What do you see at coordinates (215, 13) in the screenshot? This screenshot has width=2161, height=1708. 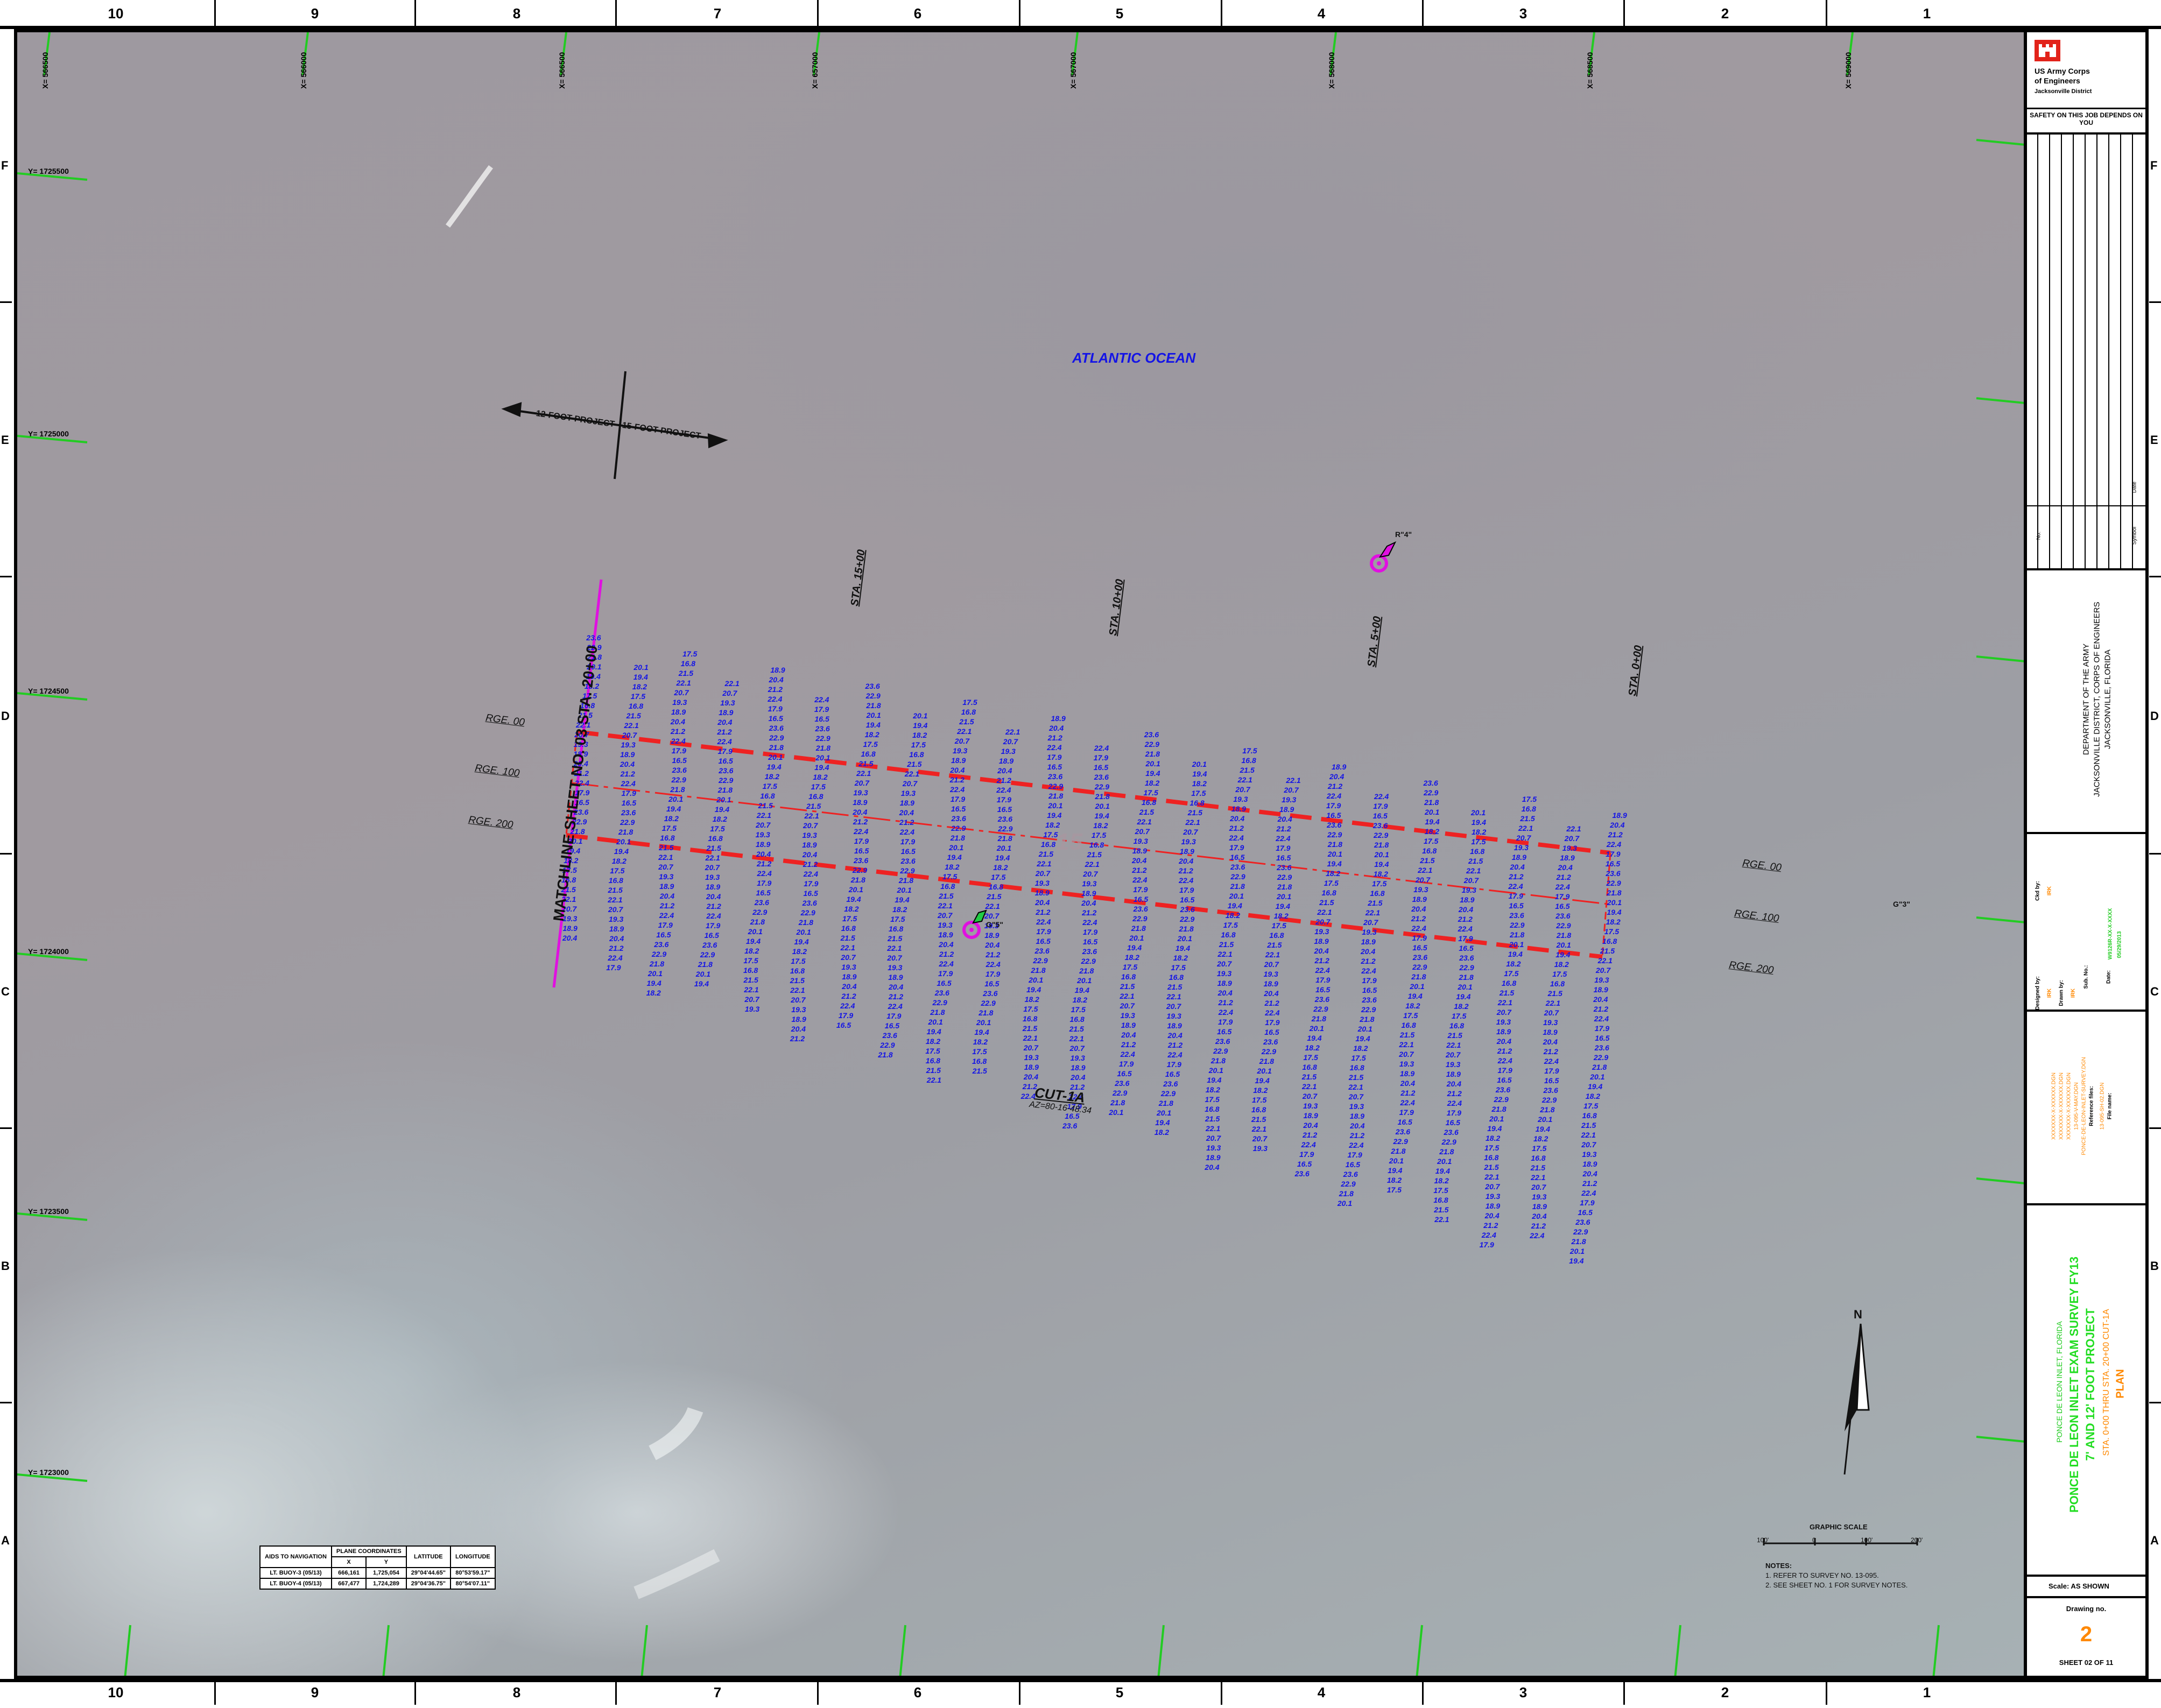 I see `border-divider` at bounding box center [215, 13].